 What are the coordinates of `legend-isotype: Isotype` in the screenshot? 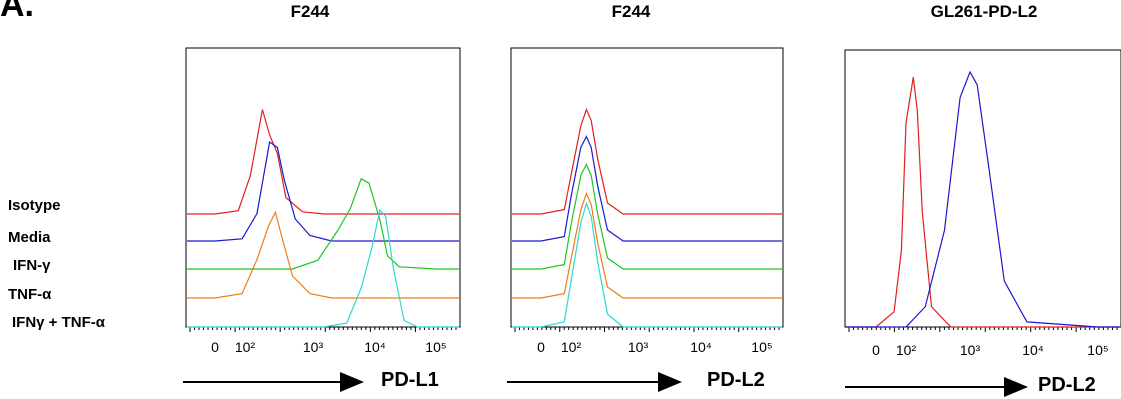 It's located at (34, 205).